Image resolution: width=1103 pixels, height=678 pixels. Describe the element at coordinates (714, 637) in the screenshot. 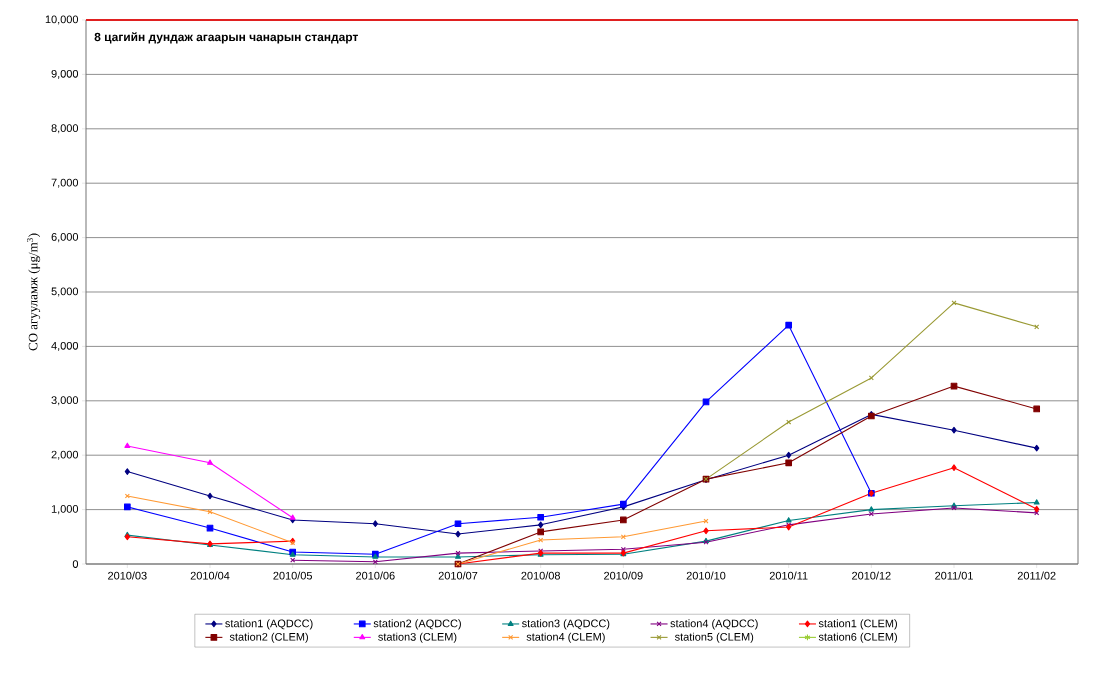

I see `legend-label: station5 (CLEM)` at that location.